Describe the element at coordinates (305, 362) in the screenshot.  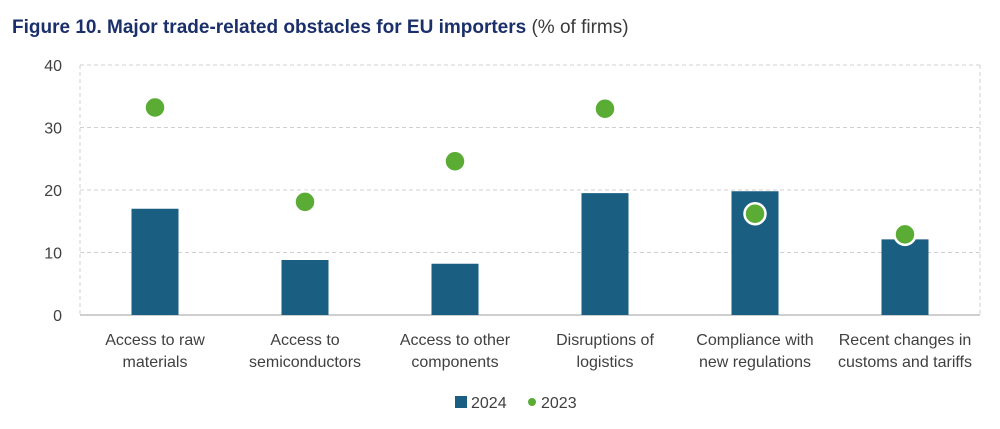
I see `x-category-label: semiconductors` at that location.